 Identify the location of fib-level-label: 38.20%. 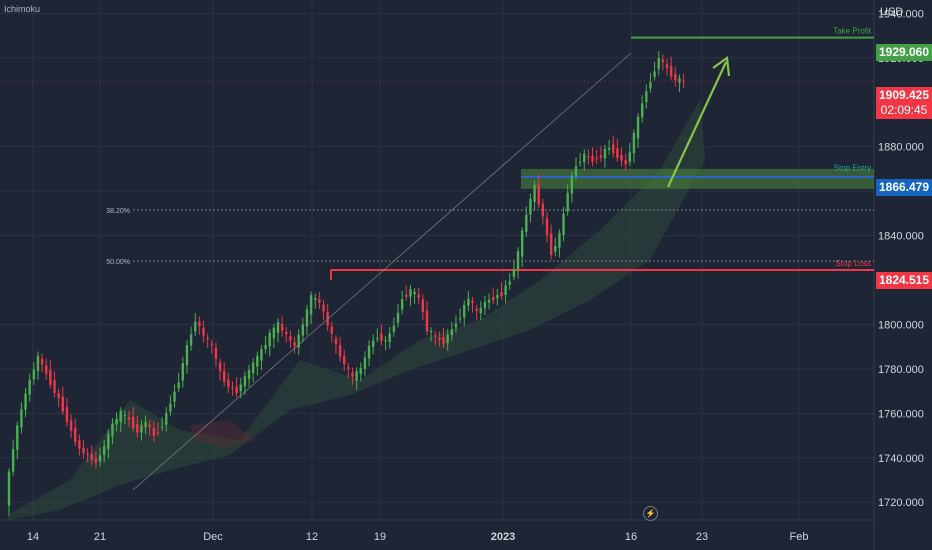
(118, 211).